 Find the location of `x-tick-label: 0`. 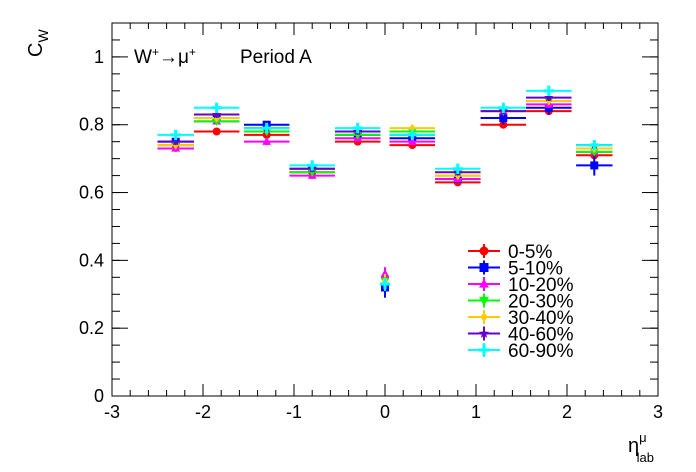

x-tick-label: 0 is located at coordinates (385, 412).